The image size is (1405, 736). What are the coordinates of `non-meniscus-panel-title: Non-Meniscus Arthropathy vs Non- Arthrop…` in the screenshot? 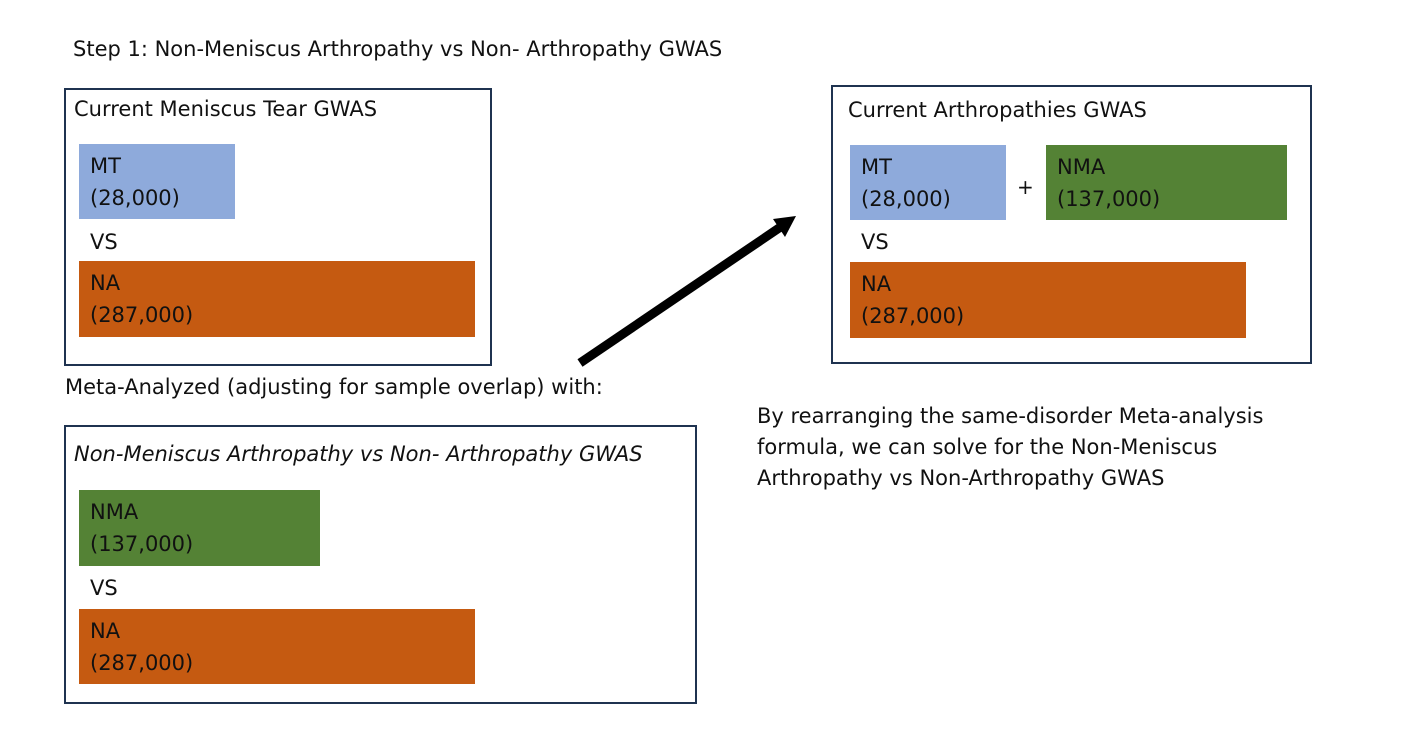 It's located at (358, 454).